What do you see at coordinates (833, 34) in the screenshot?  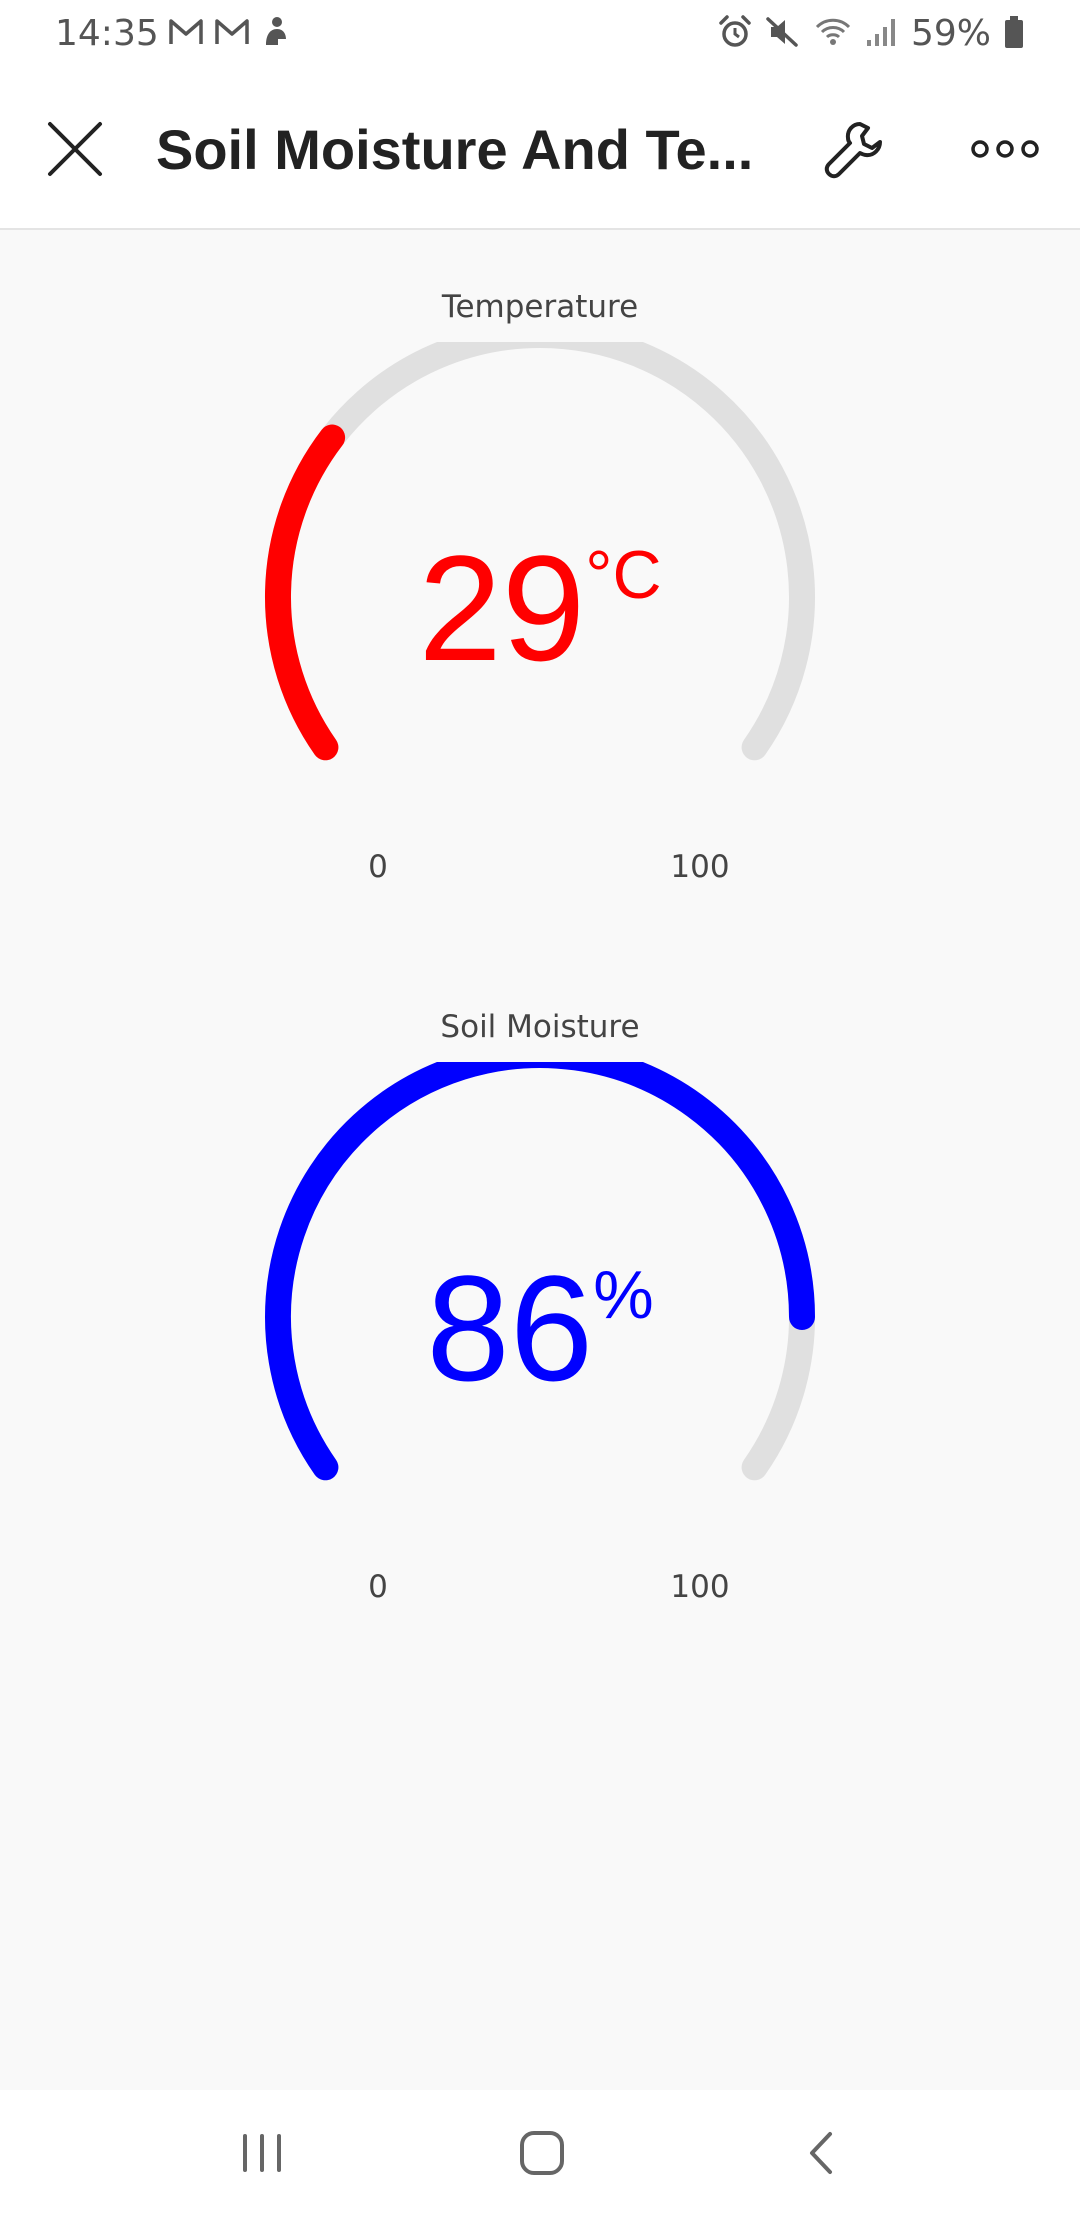 I see `wifi-icon` at bounding box center [833, 34].